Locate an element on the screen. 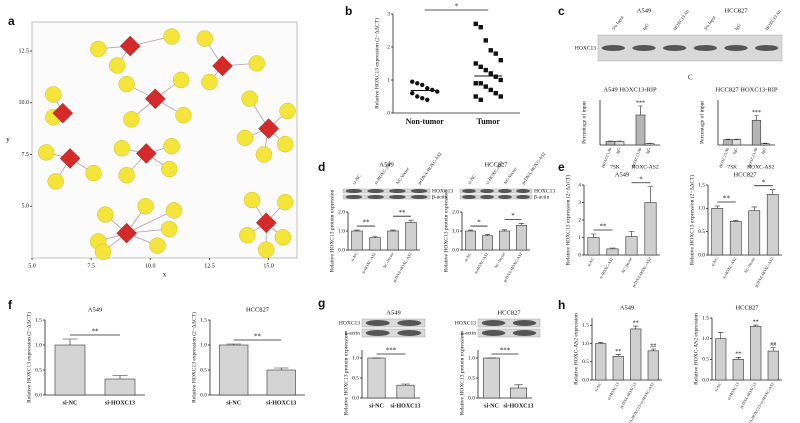  blot-row-label: β-actin is located at coordinates (542, 197).